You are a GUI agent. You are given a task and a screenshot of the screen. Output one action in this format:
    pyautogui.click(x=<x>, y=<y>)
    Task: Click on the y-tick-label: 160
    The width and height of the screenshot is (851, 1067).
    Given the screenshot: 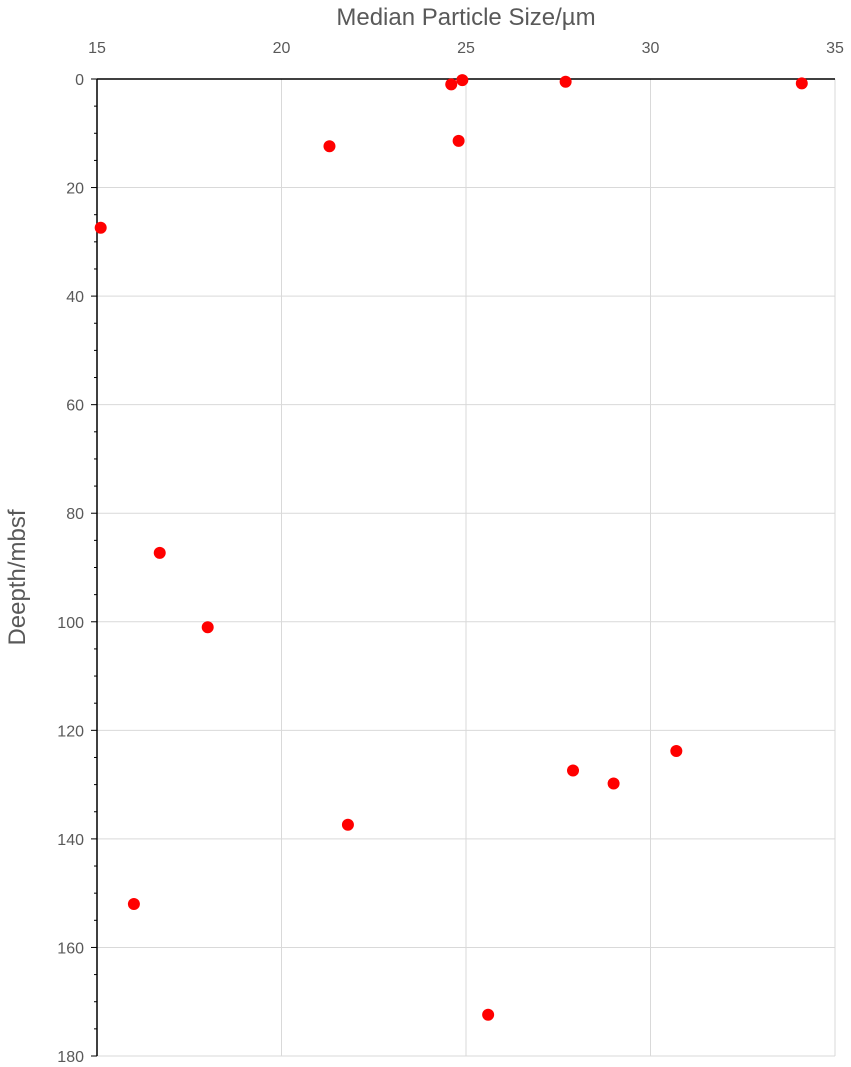 What is the action you would take?
    pyautogui.click(x=70, y=948)
    